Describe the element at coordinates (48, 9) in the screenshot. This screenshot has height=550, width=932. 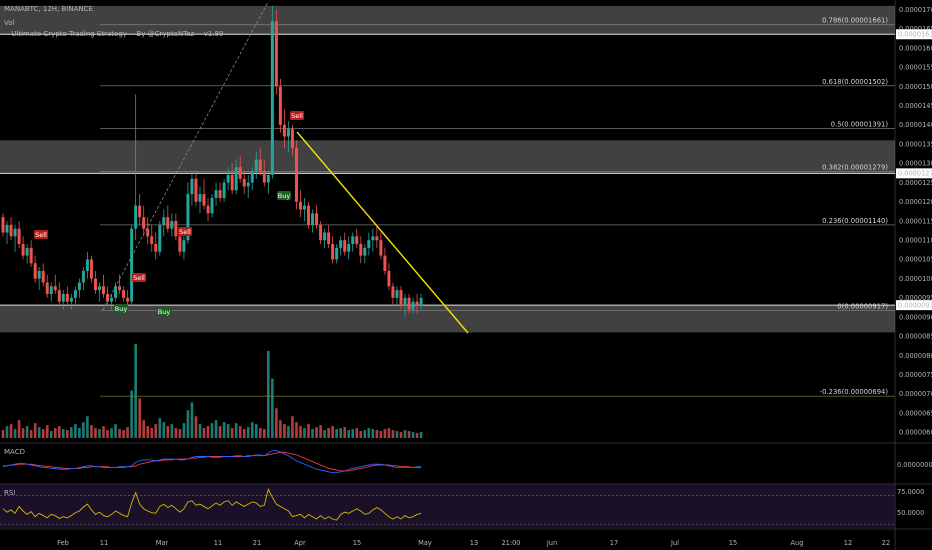
I see `symbol-title: MANABTC, 12H, BINANCE` at that location.